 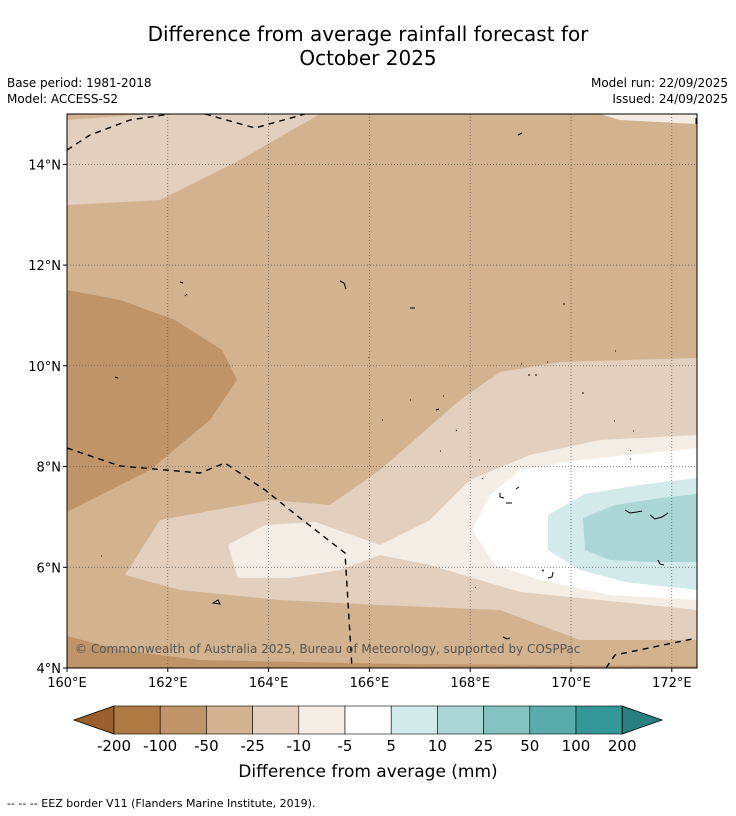 I want to click on y-tick-label: 10°N, so click(x=44, y=367).